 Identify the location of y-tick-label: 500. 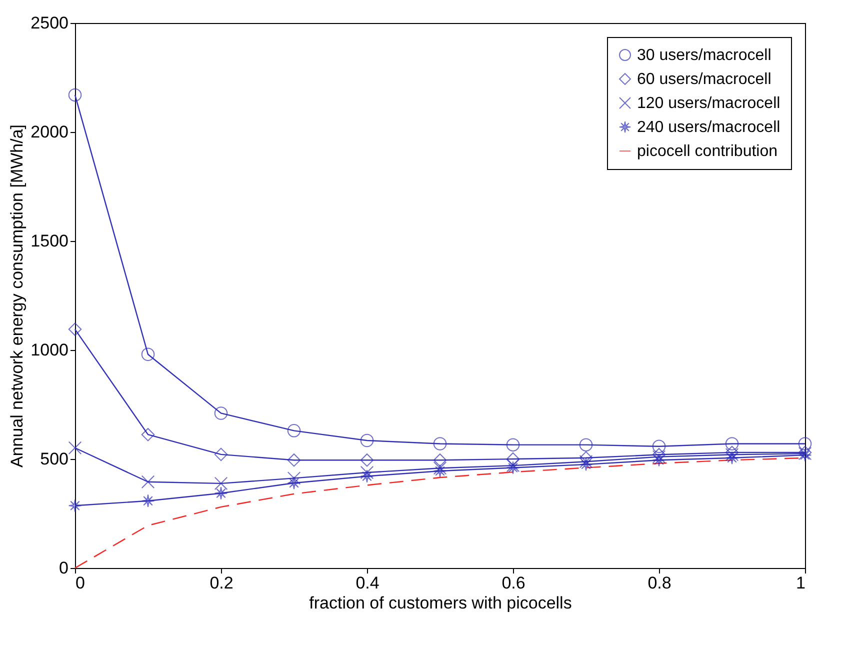
(54, 459).